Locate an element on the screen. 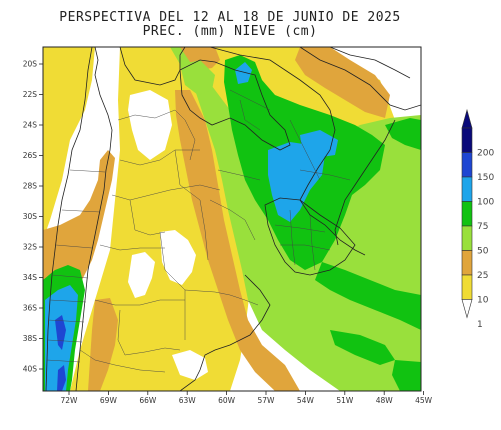  chile-argentina-border is located at coordinates (94, 219).